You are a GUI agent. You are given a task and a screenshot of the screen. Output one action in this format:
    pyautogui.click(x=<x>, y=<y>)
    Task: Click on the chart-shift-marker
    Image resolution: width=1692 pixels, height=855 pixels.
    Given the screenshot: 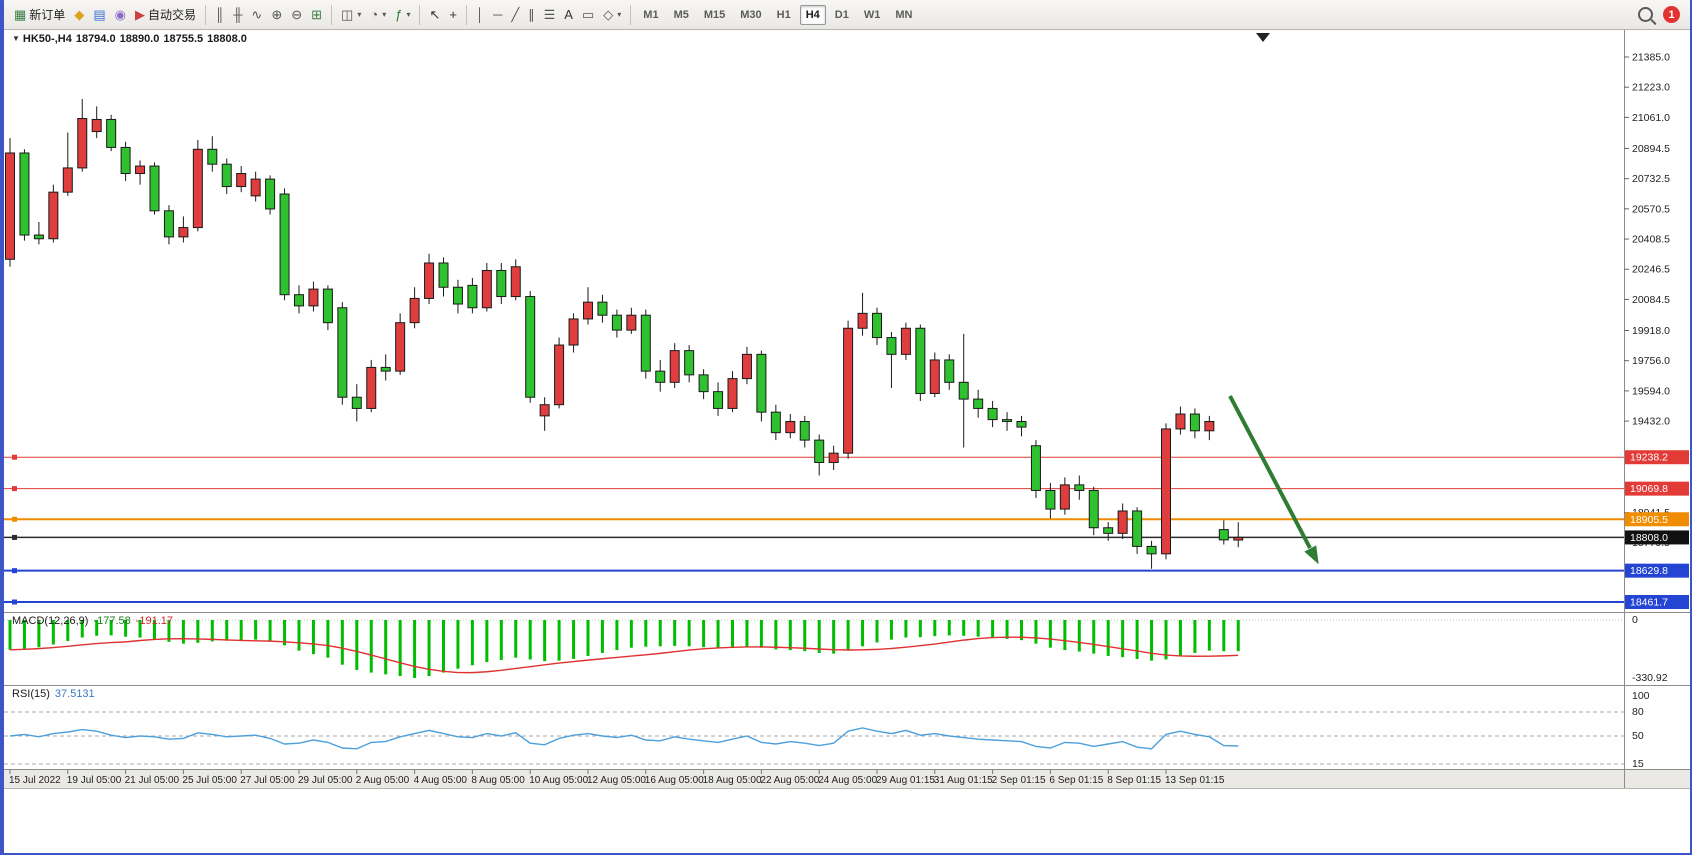 What is the action you would take?
    pyautogui.click(x=1263, y=37)
    